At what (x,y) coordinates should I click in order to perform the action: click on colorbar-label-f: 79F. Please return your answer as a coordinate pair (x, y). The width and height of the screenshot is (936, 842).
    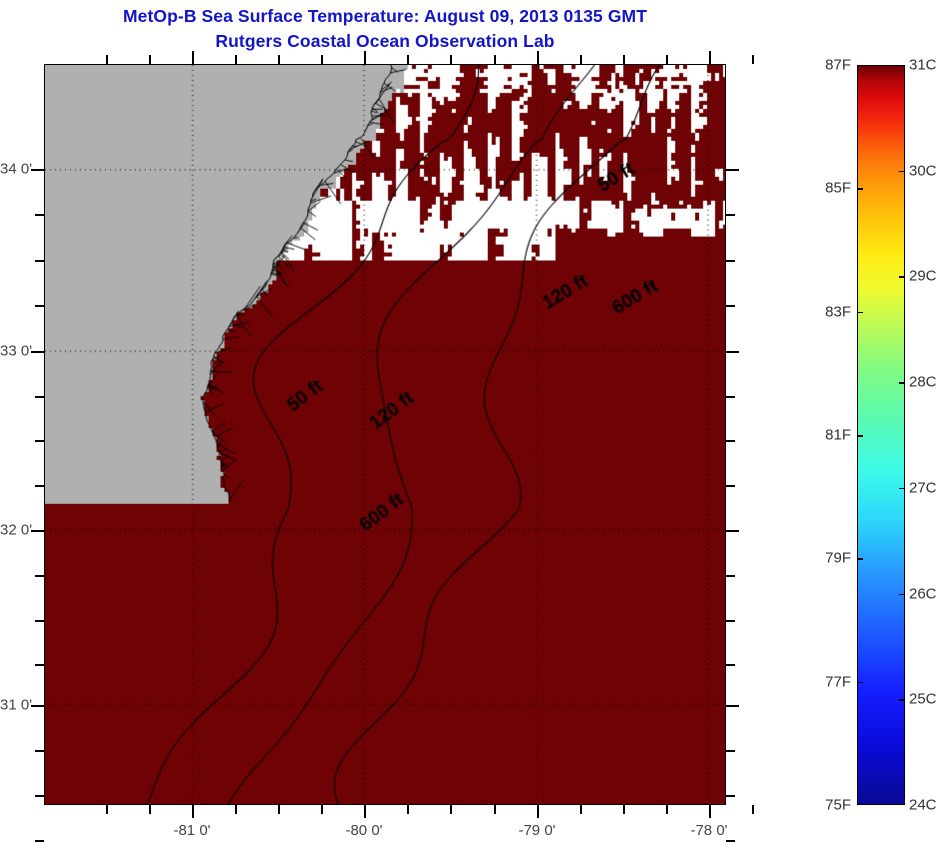
    Looking at the image, I should click on (838, 558).